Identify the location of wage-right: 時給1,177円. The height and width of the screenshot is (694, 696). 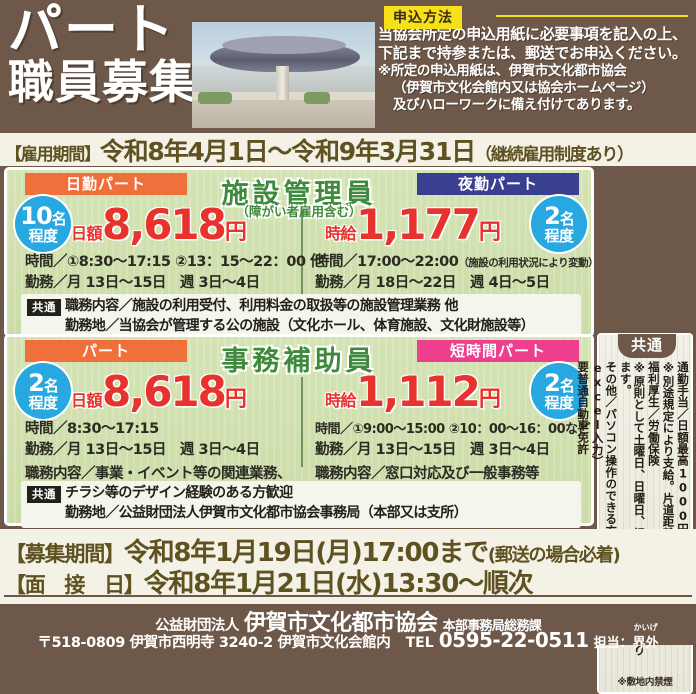
(413, 224).